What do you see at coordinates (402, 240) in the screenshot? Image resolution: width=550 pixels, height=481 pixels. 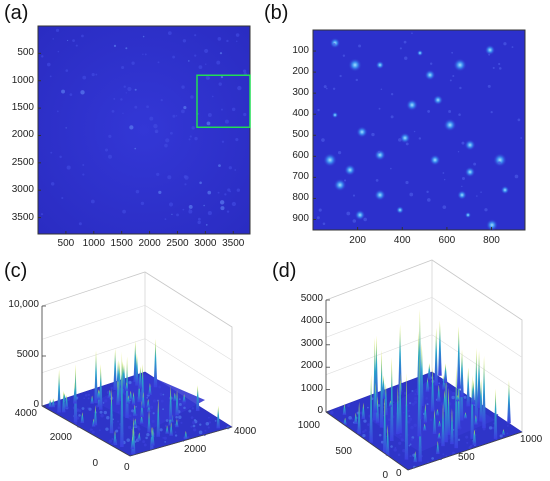 I see `x-tick-label: 400` at bounding box center [402, 240].